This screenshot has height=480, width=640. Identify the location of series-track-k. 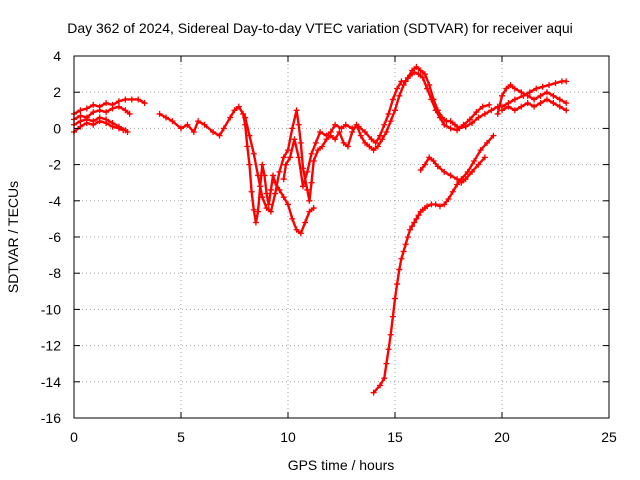
(532, 99).